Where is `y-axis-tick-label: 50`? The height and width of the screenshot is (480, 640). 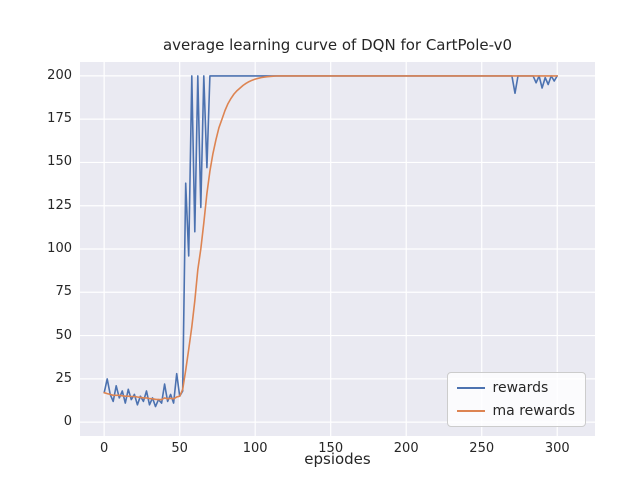
y-axis-tick-label: 50 is located at coordinates (63, 335).